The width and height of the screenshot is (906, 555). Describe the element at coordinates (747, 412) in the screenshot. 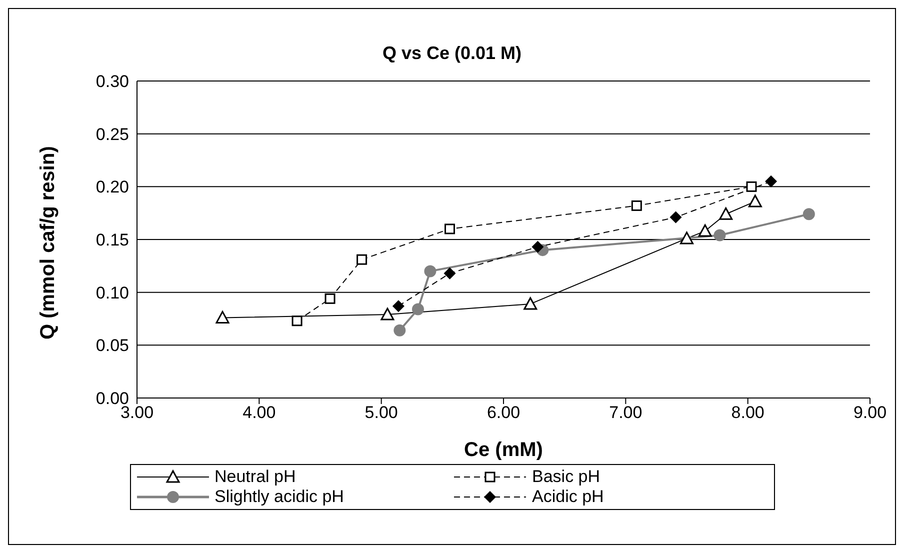

I see `x-tick-label: 8.00` at that location.